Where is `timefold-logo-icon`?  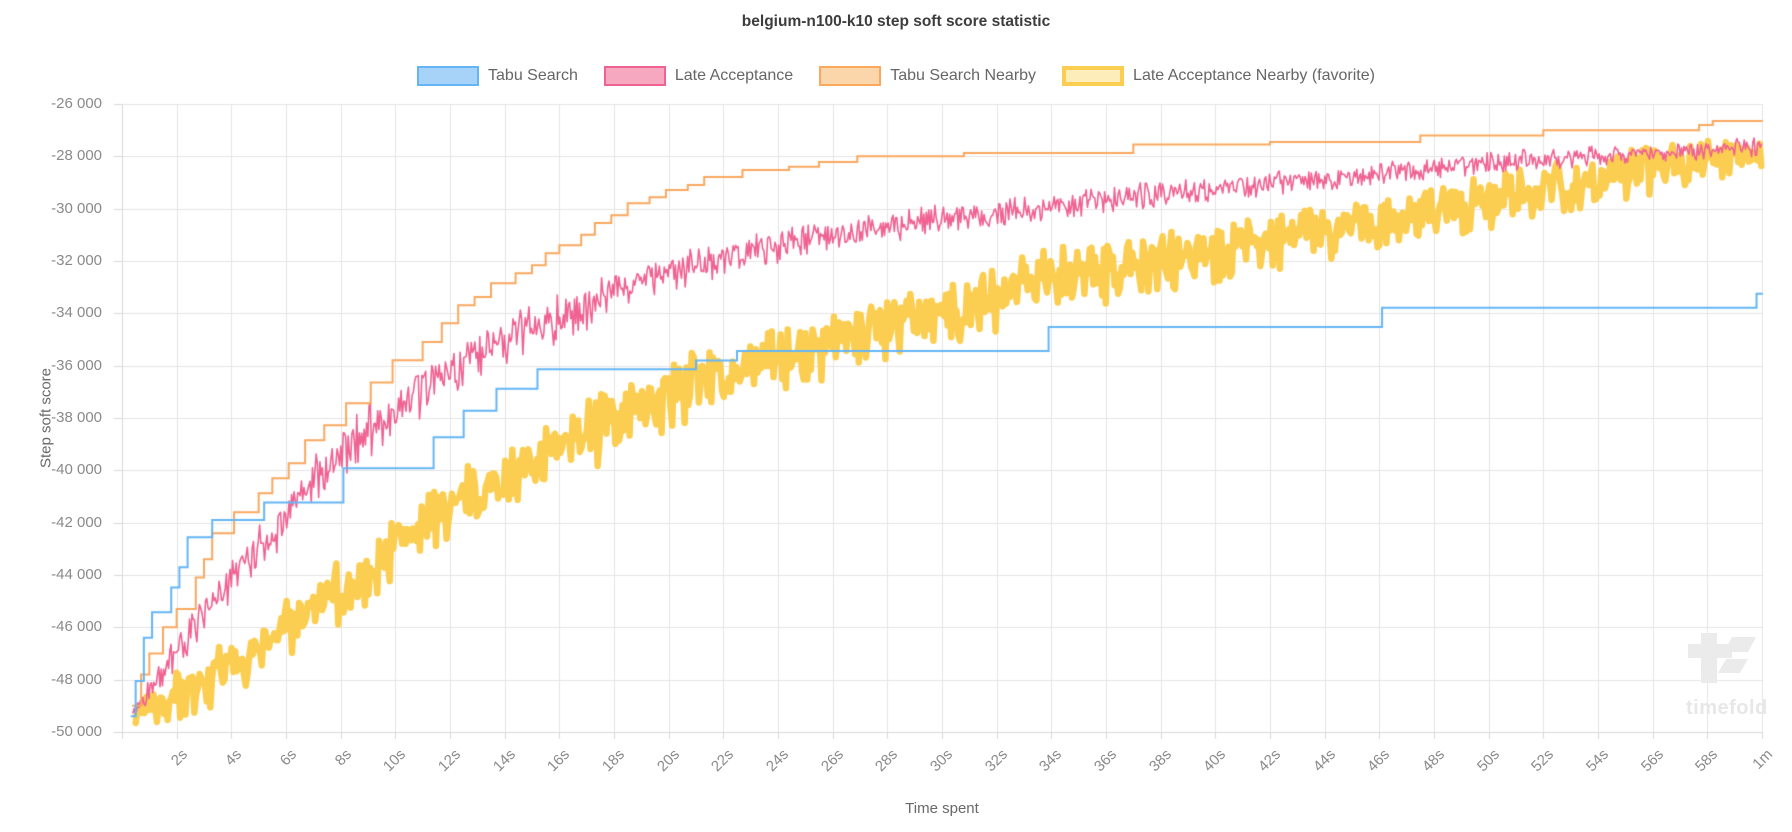 timefold-logo-icon is located at coordinates (1722, 658).